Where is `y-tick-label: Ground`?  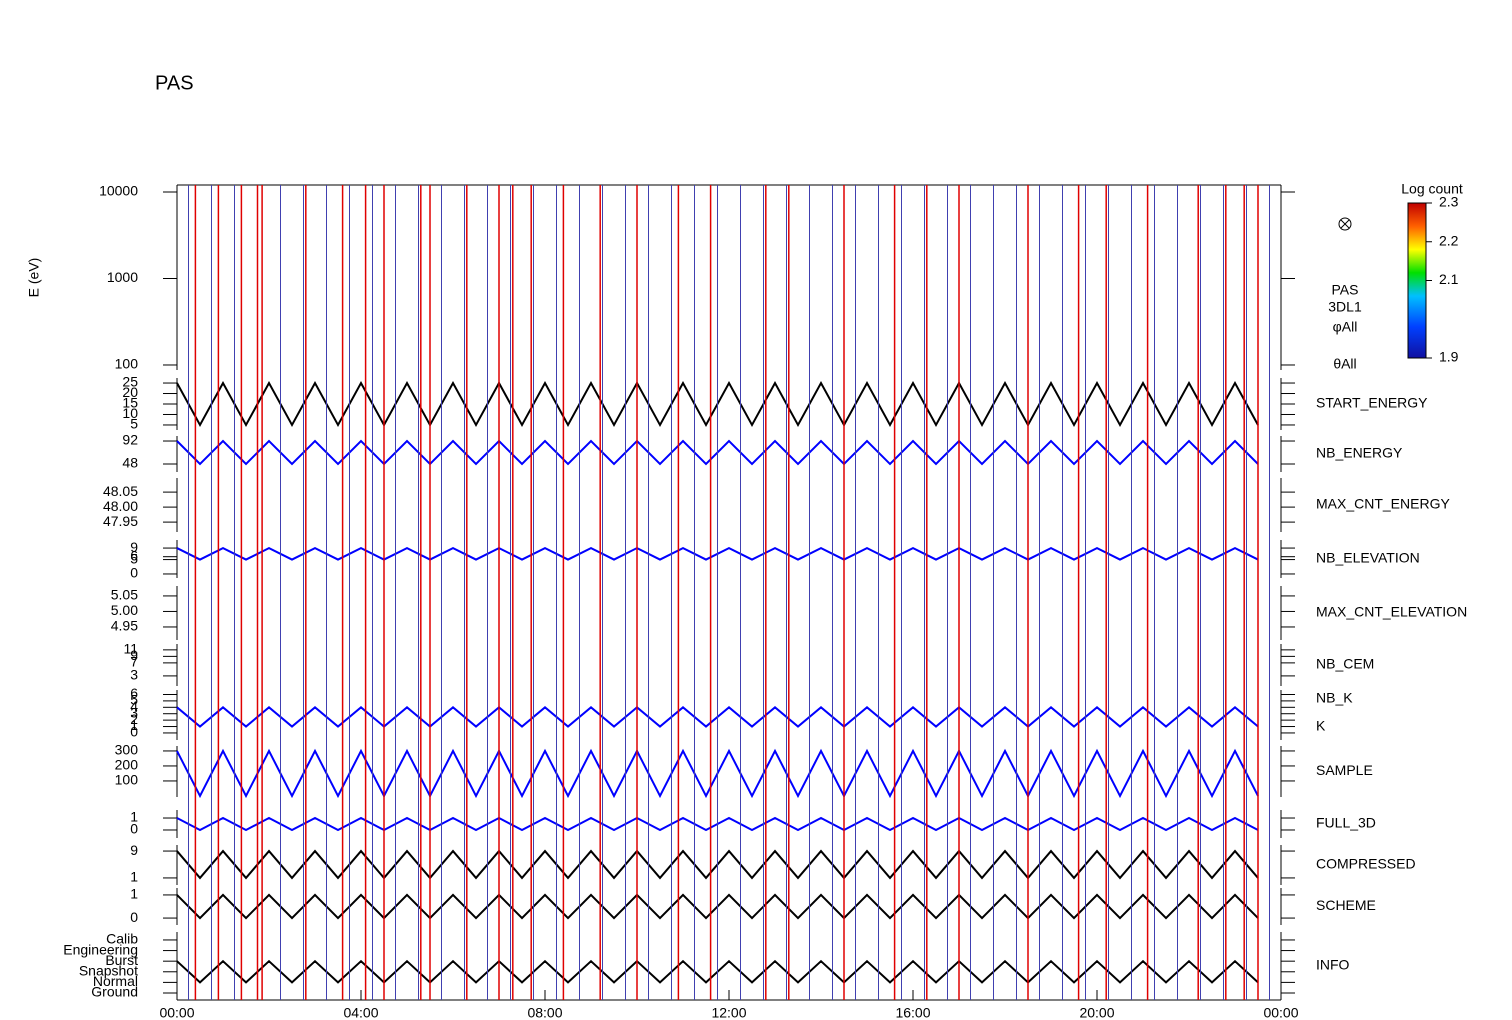 y-tick-label: Ground is located at coordinates (114, 992).